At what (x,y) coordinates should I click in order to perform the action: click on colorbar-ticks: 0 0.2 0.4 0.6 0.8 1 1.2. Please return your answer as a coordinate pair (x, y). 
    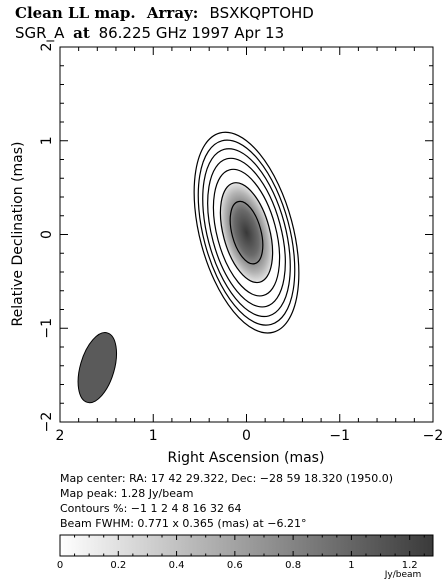
    Looking at the image, I should click on (241, 553).